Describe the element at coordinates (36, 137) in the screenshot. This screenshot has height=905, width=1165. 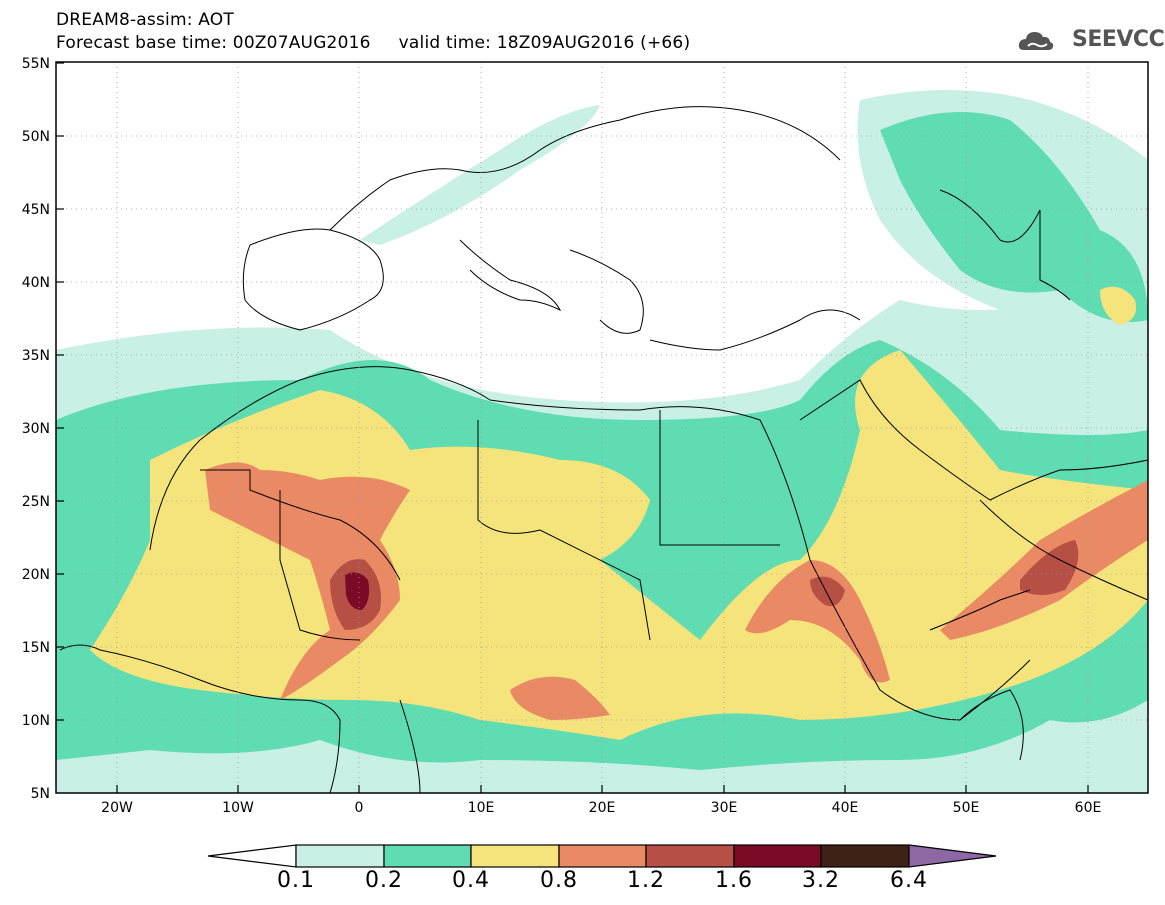
I see `lat-label: 50N` at that location.